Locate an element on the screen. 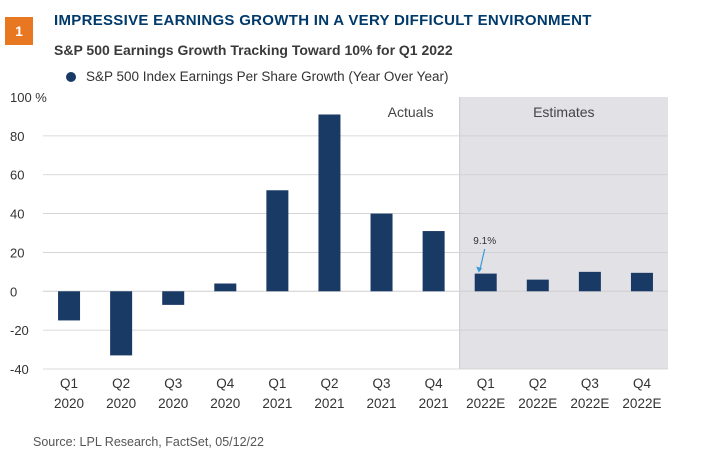 This screenshot has height=451, width=702. annotation-arrow is located at coordinates (482, 259).